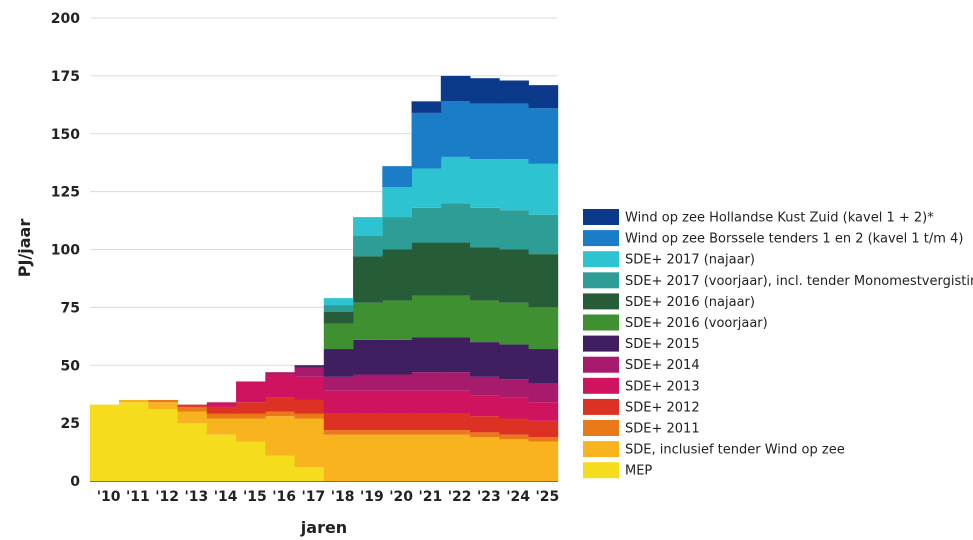  Describe the element at coordinates (255, 497) in the screenshot. I see `x-tick-label: '15` at that location.